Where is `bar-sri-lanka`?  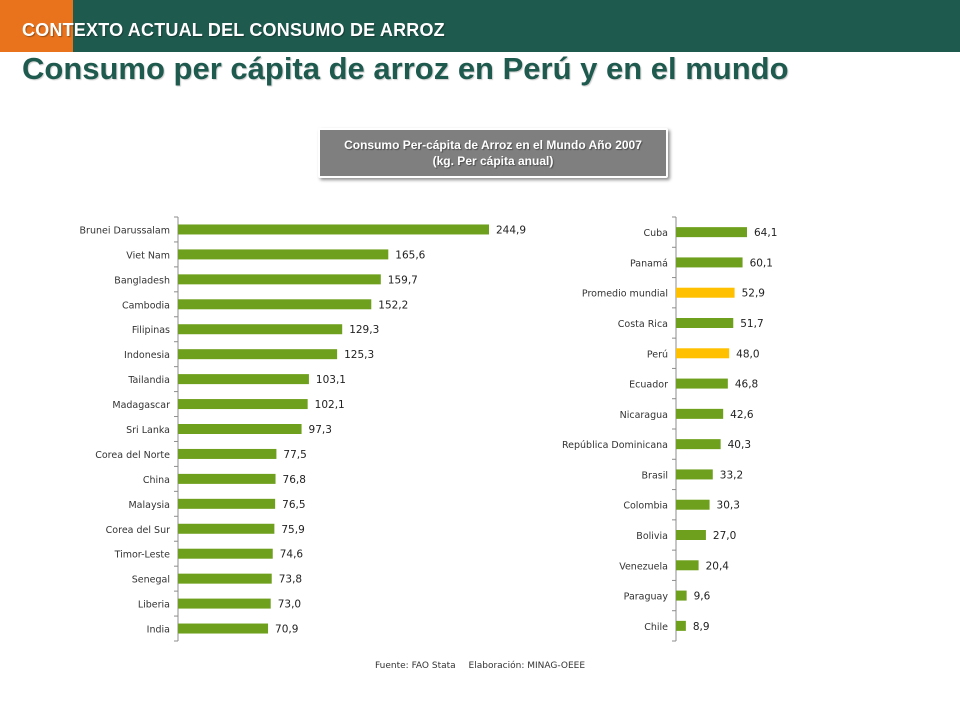 bar-sri-lanka is located at coordinates (240, 429).